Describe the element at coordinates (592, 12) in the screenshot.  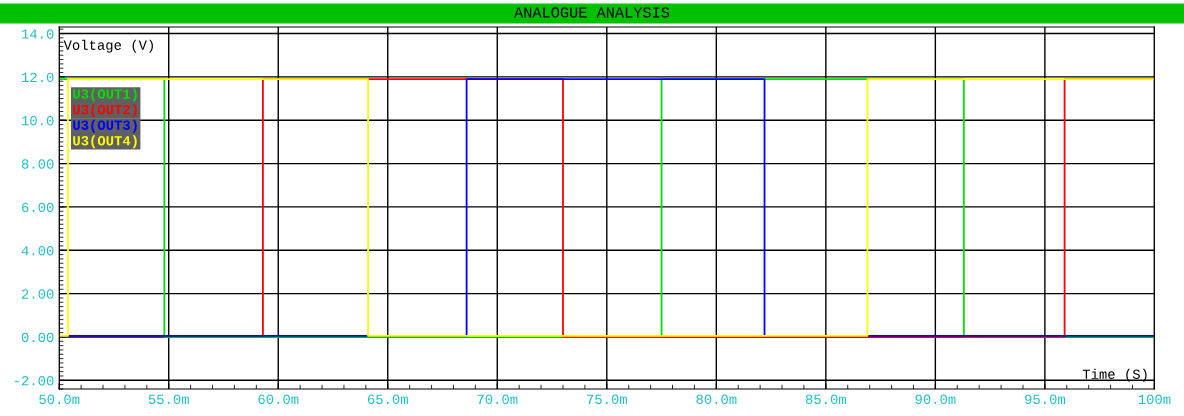
I see `chart-title: ANALOGUE ANALYSIS` at that location.